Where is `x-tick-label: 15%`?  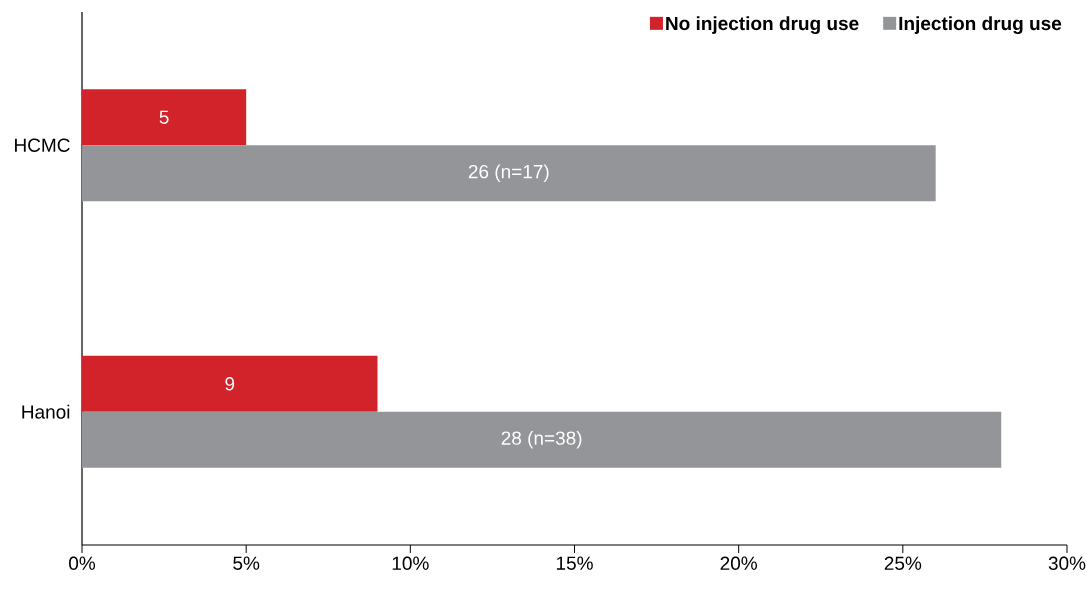
x-tick-label: 15% is located at coordinates (574, 563).